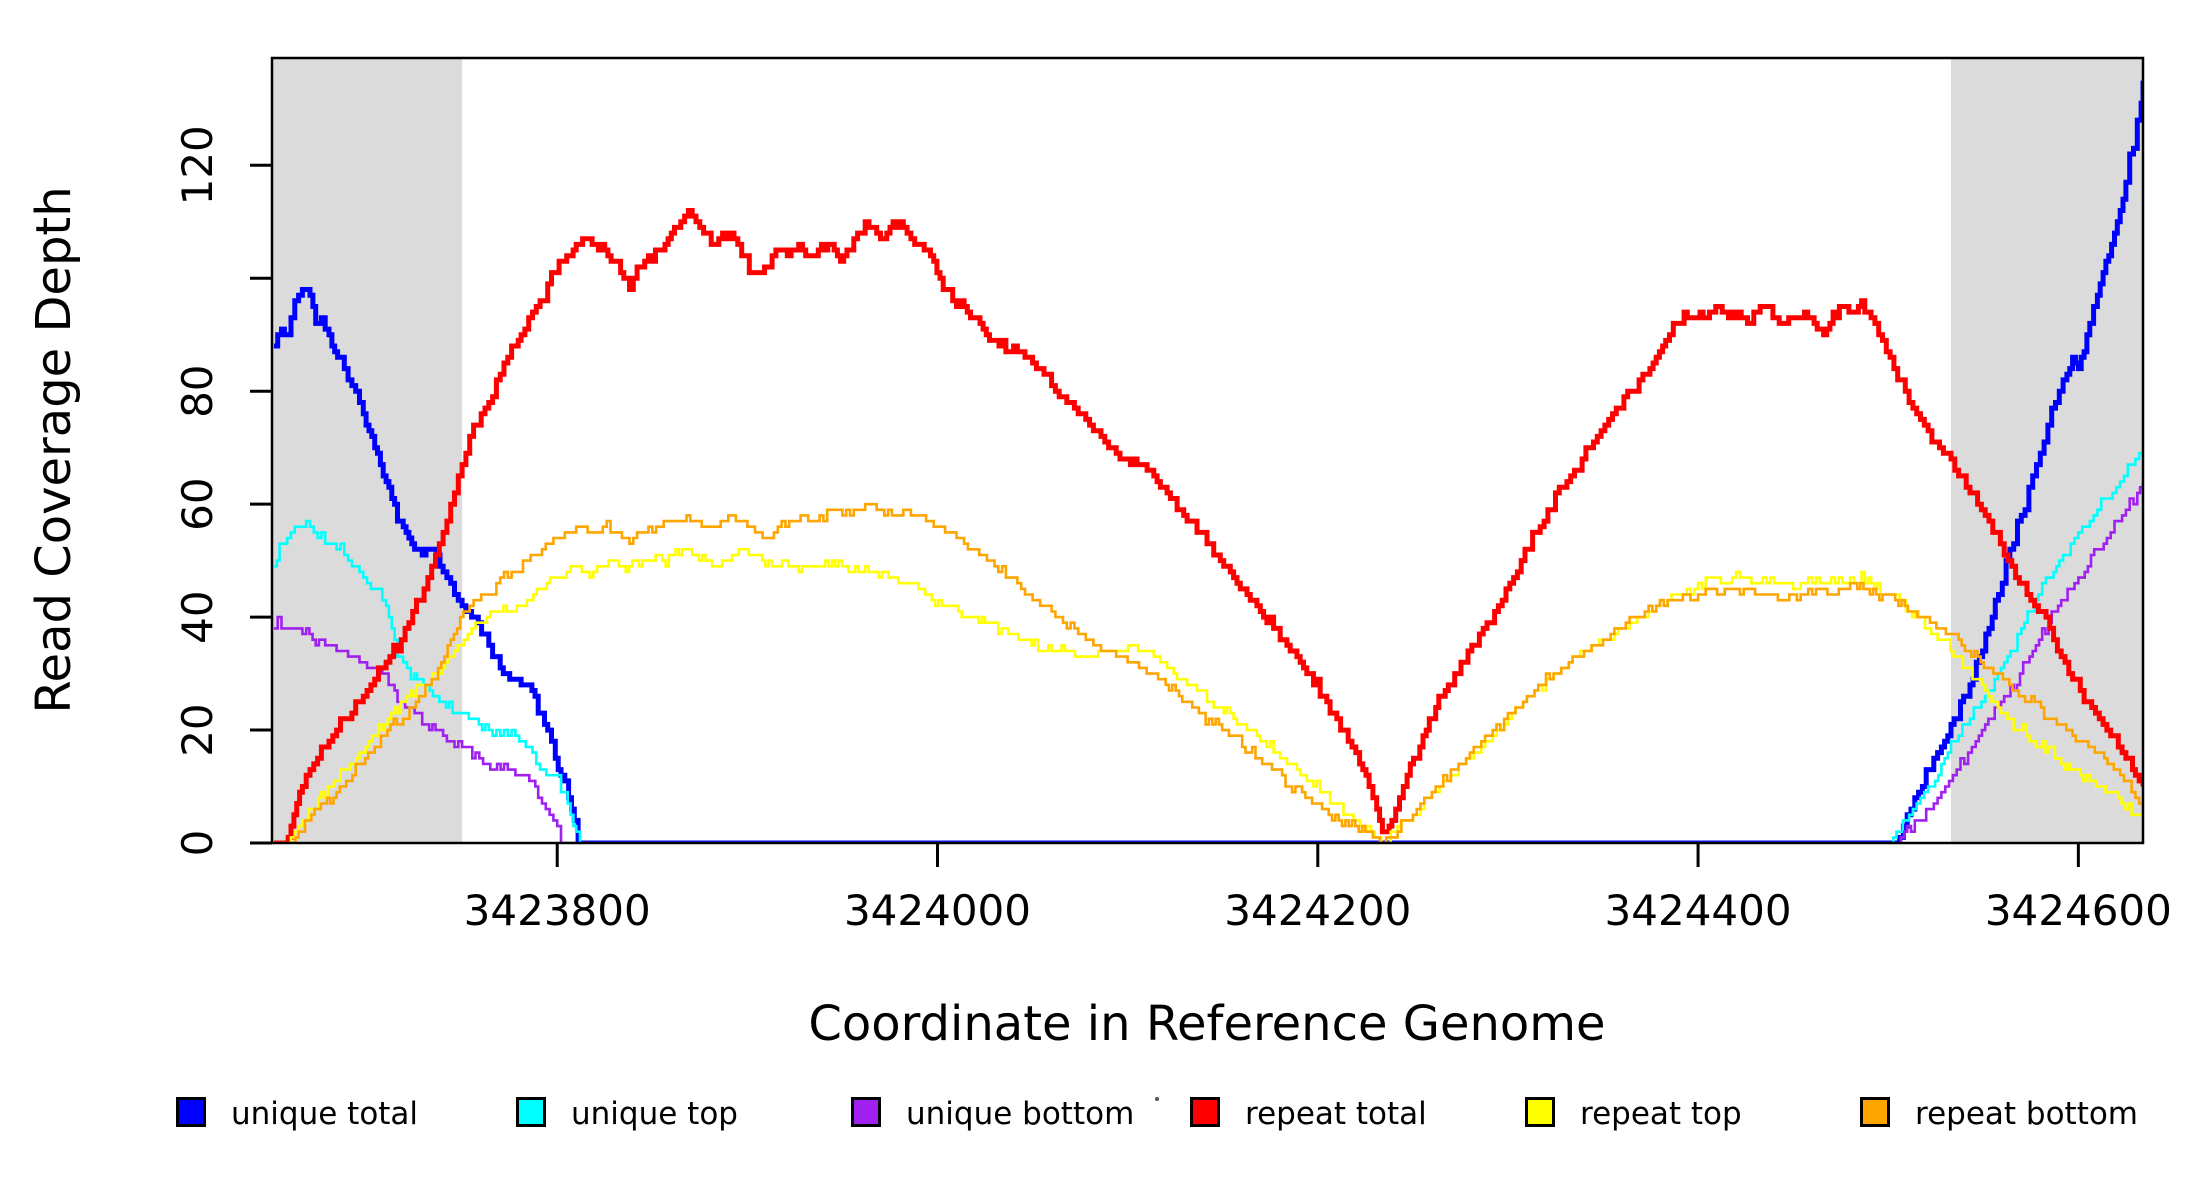 Image resolution: width=2200 pixels, height=1200 pixels. Describe the element at coordinates (197, 165) in the screenshot. I see `y-tick-label: 120` at that location.